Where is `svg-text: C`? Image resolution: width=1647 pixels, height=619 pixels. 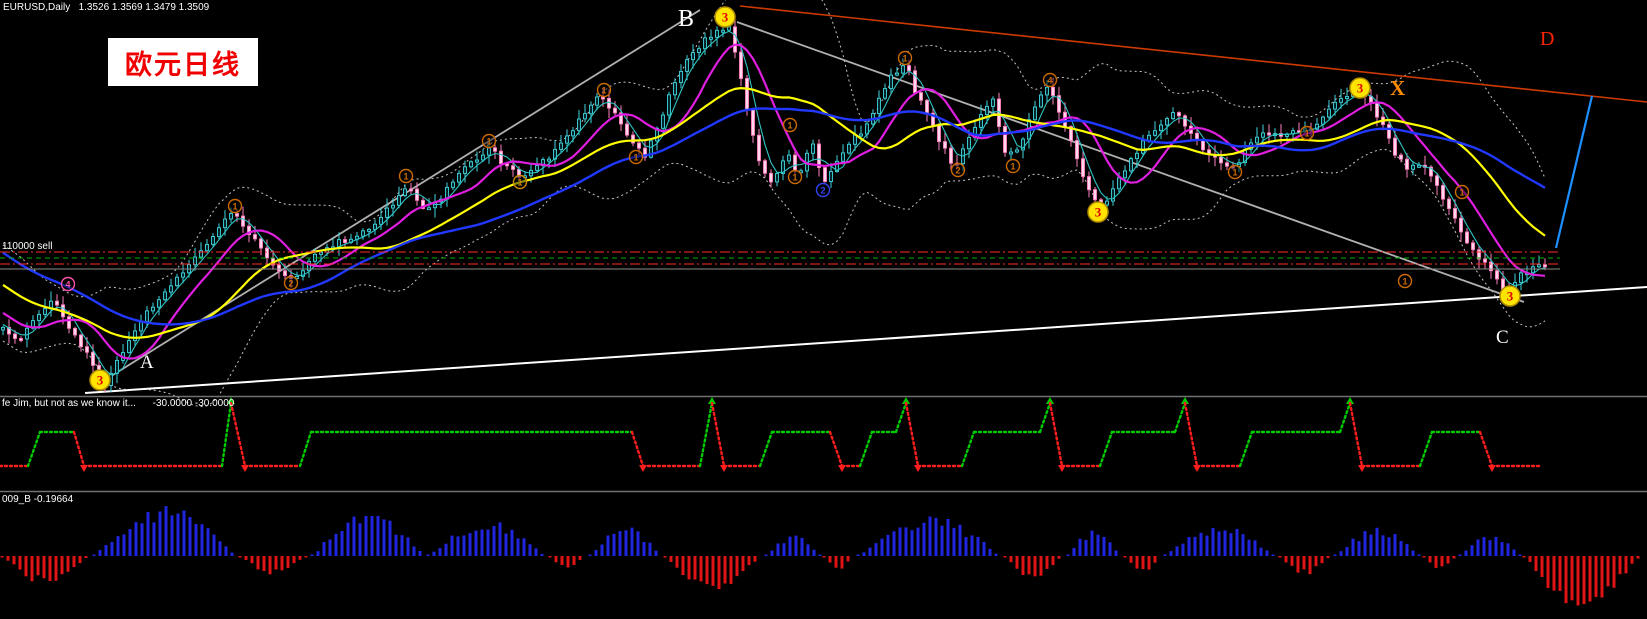
svg-text: C is located at coordinates (1502, 337).